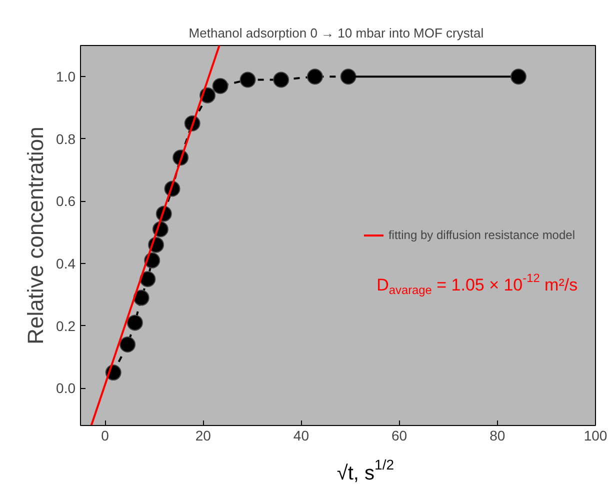  What do you see at coordinates (66, 201) in the screenshot?
I see `y-tick-label: 0.6` at bounding box center [66, 201].